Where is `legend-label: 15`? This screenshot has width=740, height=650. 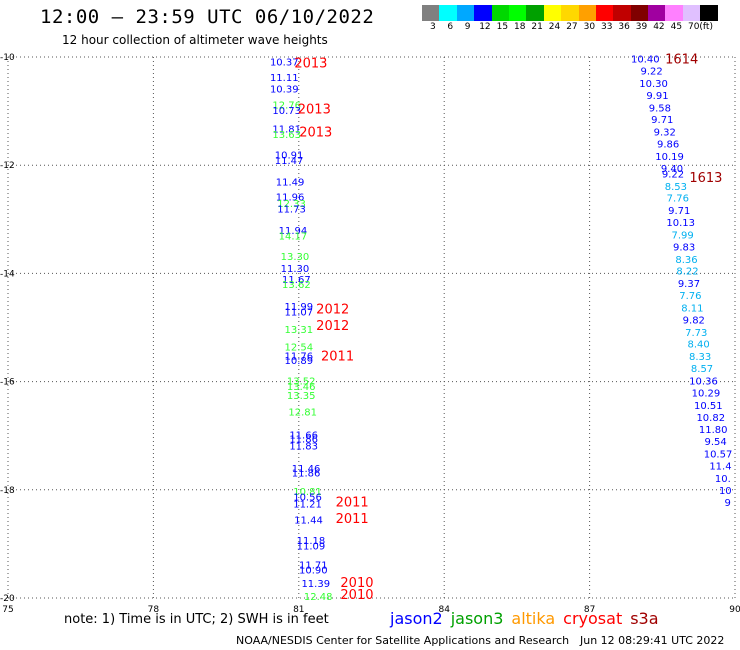
legend-label: 15 is located at coordinates (502, 27).